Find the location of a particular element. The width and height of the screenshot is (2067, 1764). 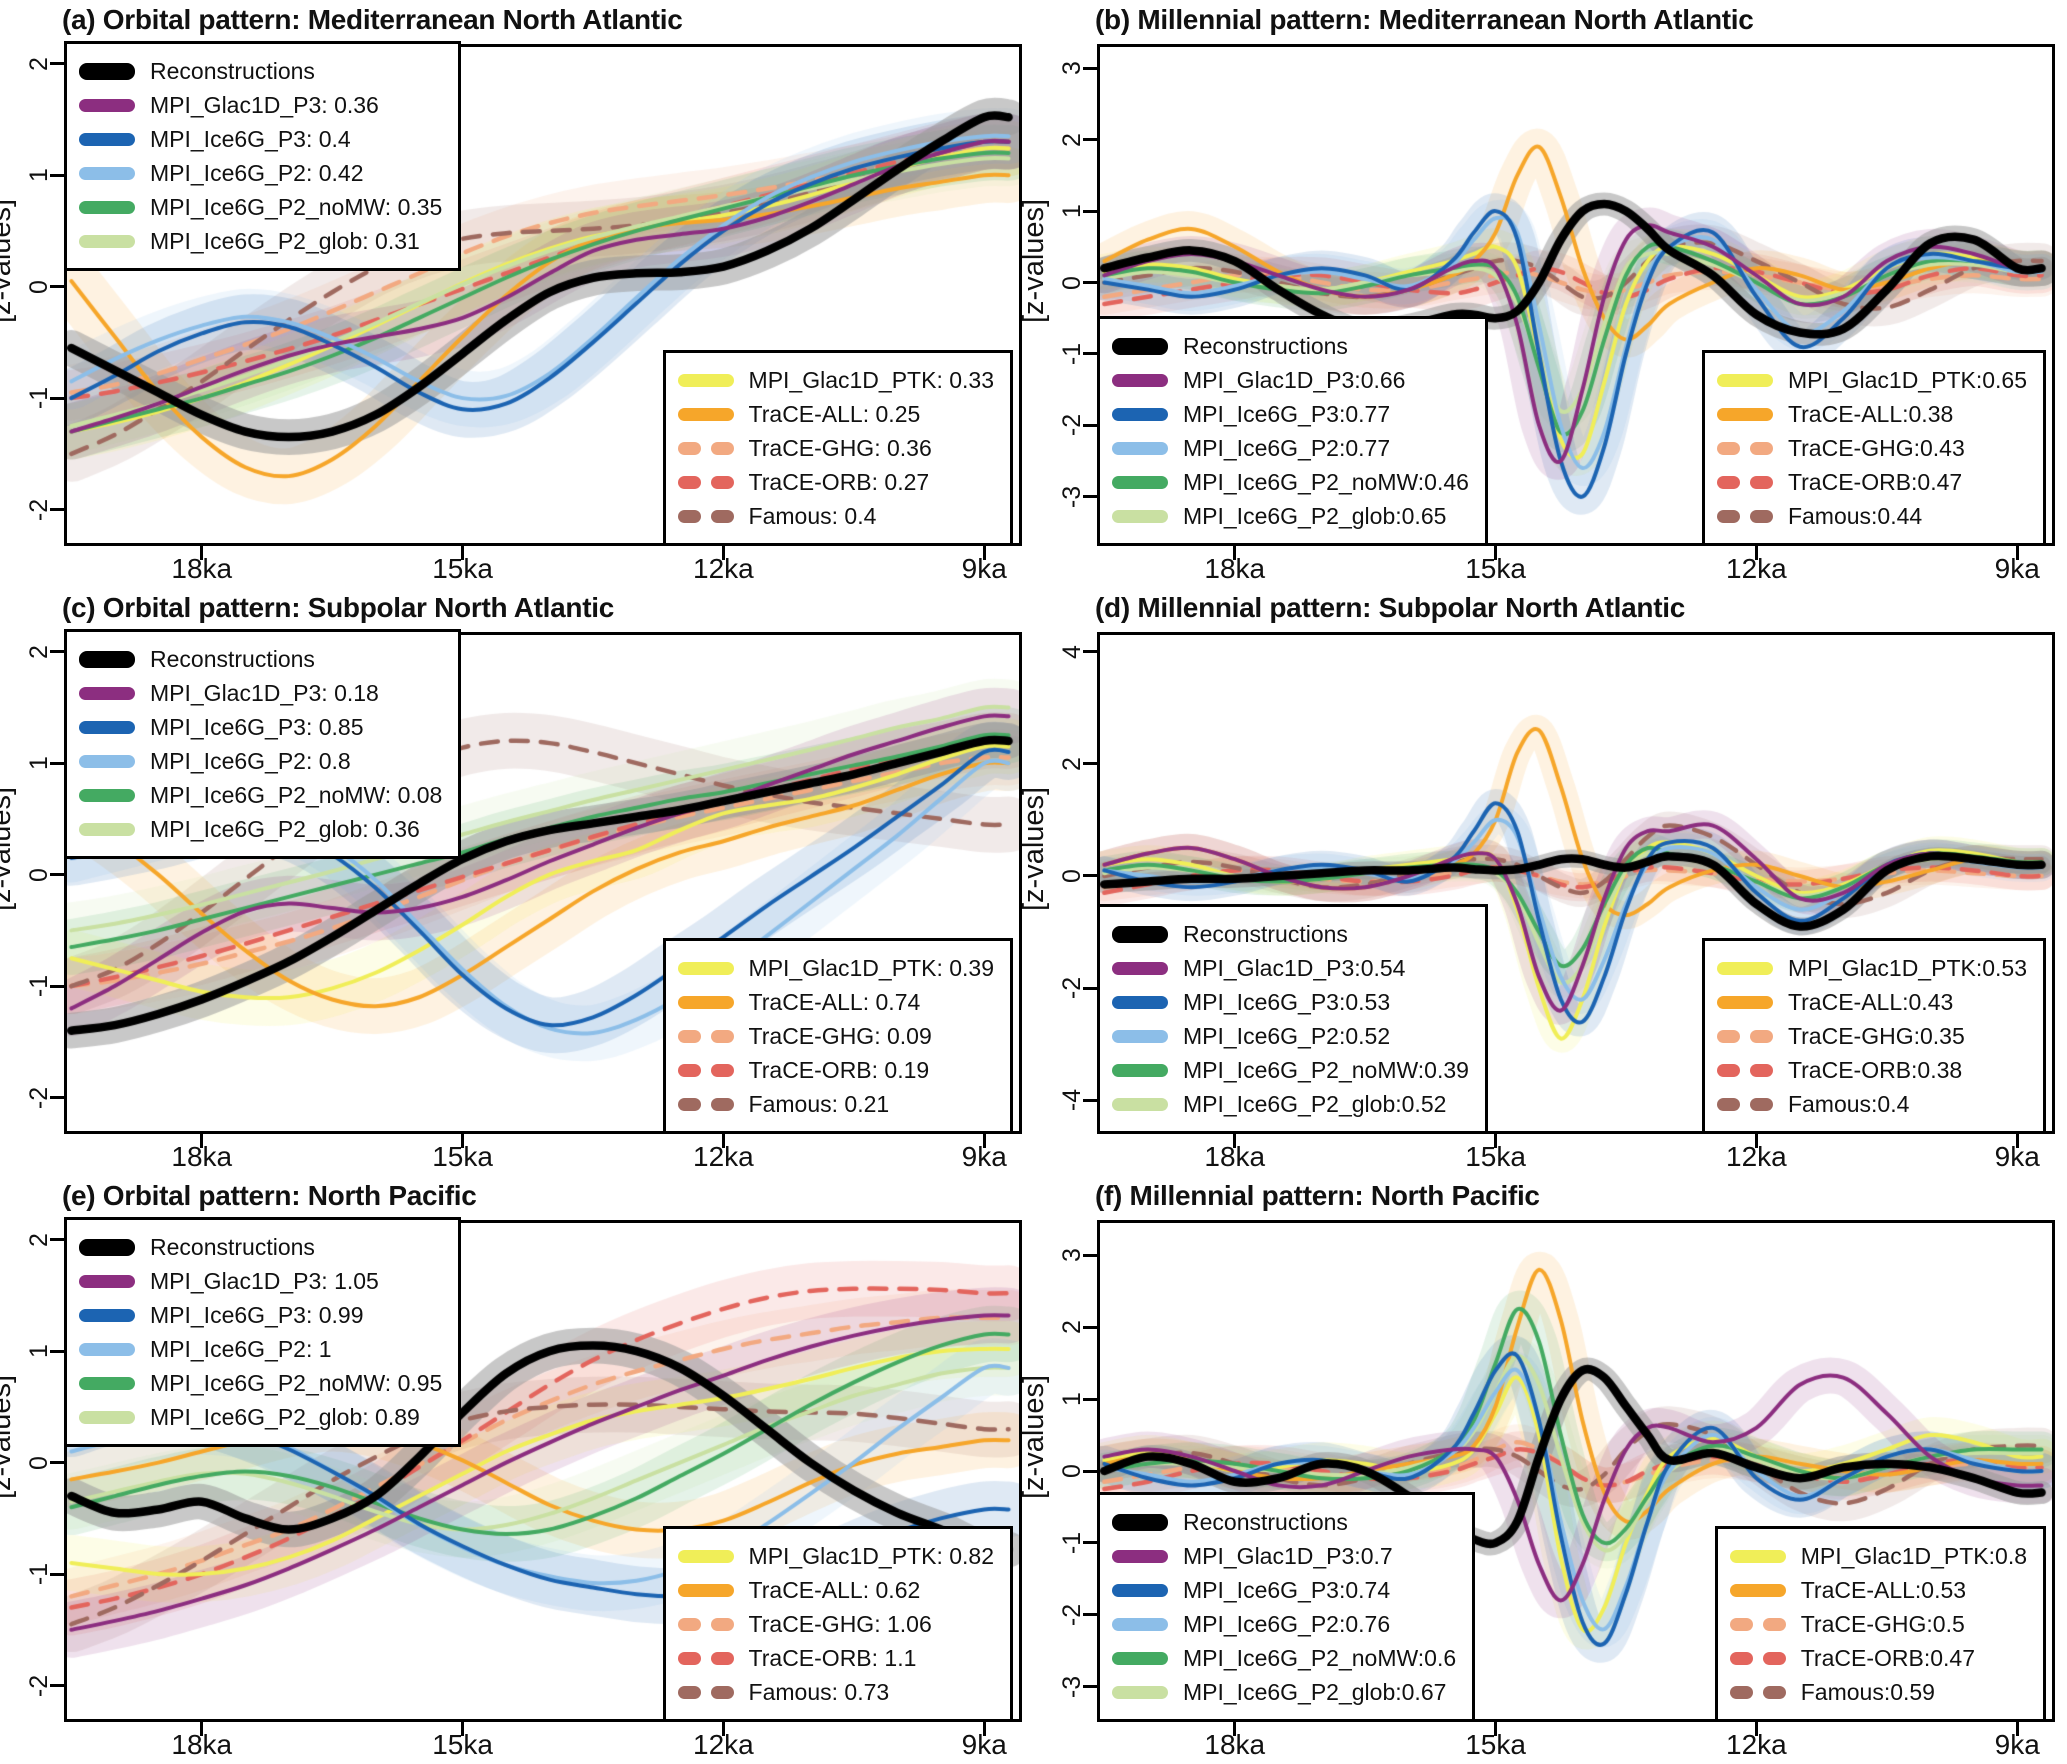

legend-label: TraCE-GHG:0.43 is located at coordinates (1876, 447).